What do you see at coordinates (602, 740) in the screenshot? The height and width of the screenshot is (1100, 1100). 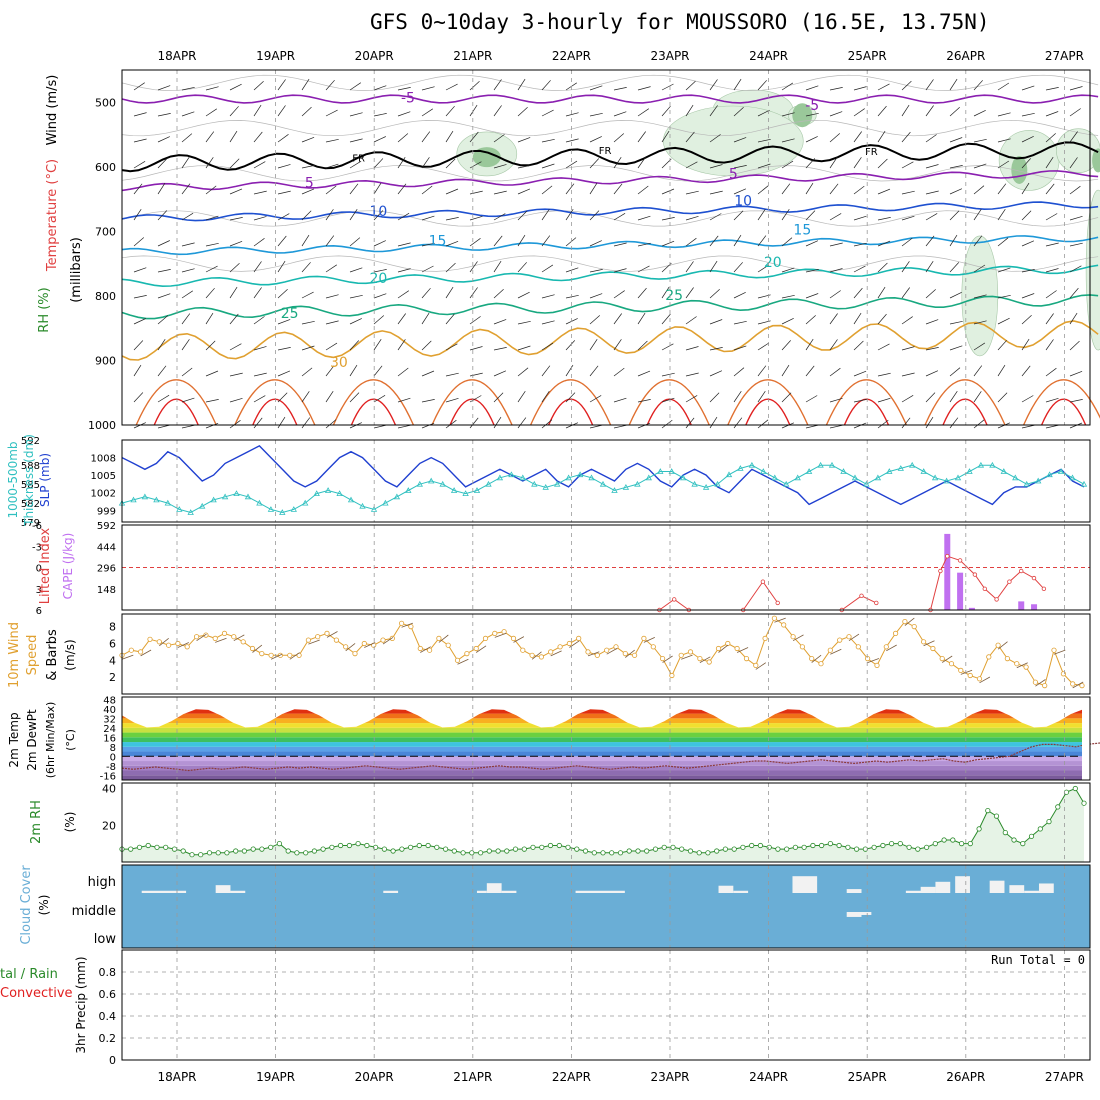 I see `temp-band` at bounding box center [602, 740].